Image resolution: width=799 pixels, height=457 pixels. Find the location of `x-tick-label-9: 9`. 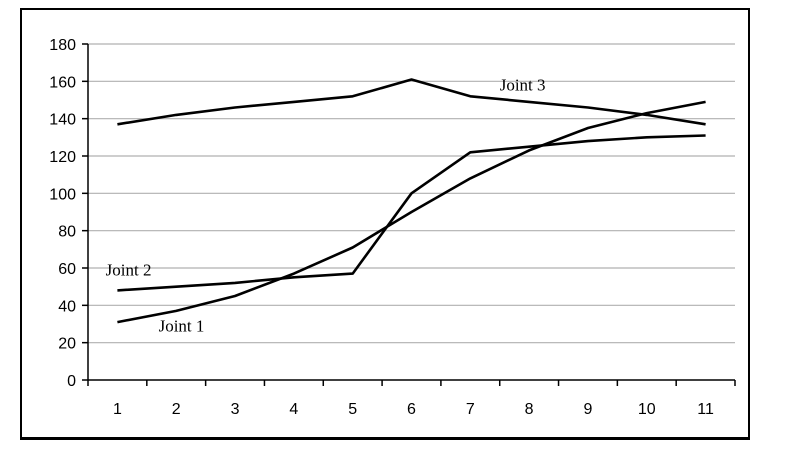

x-tick-label-9: 9 is located at coordinates (588, 409).